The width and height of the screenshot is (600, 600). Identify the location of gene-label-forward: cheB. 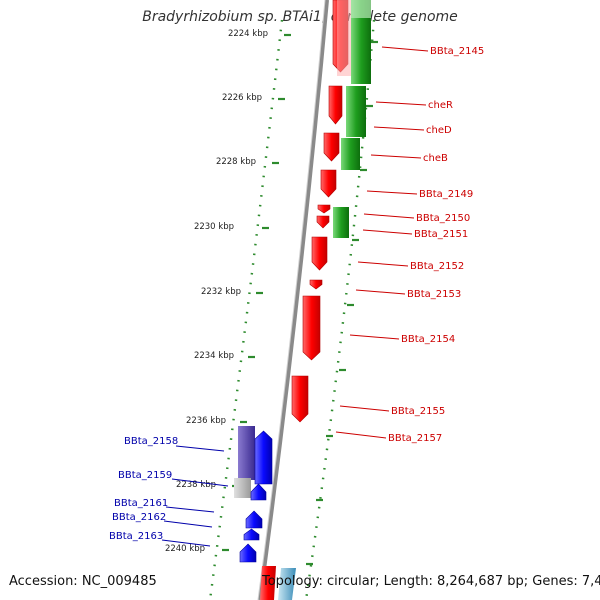
(435, 158).